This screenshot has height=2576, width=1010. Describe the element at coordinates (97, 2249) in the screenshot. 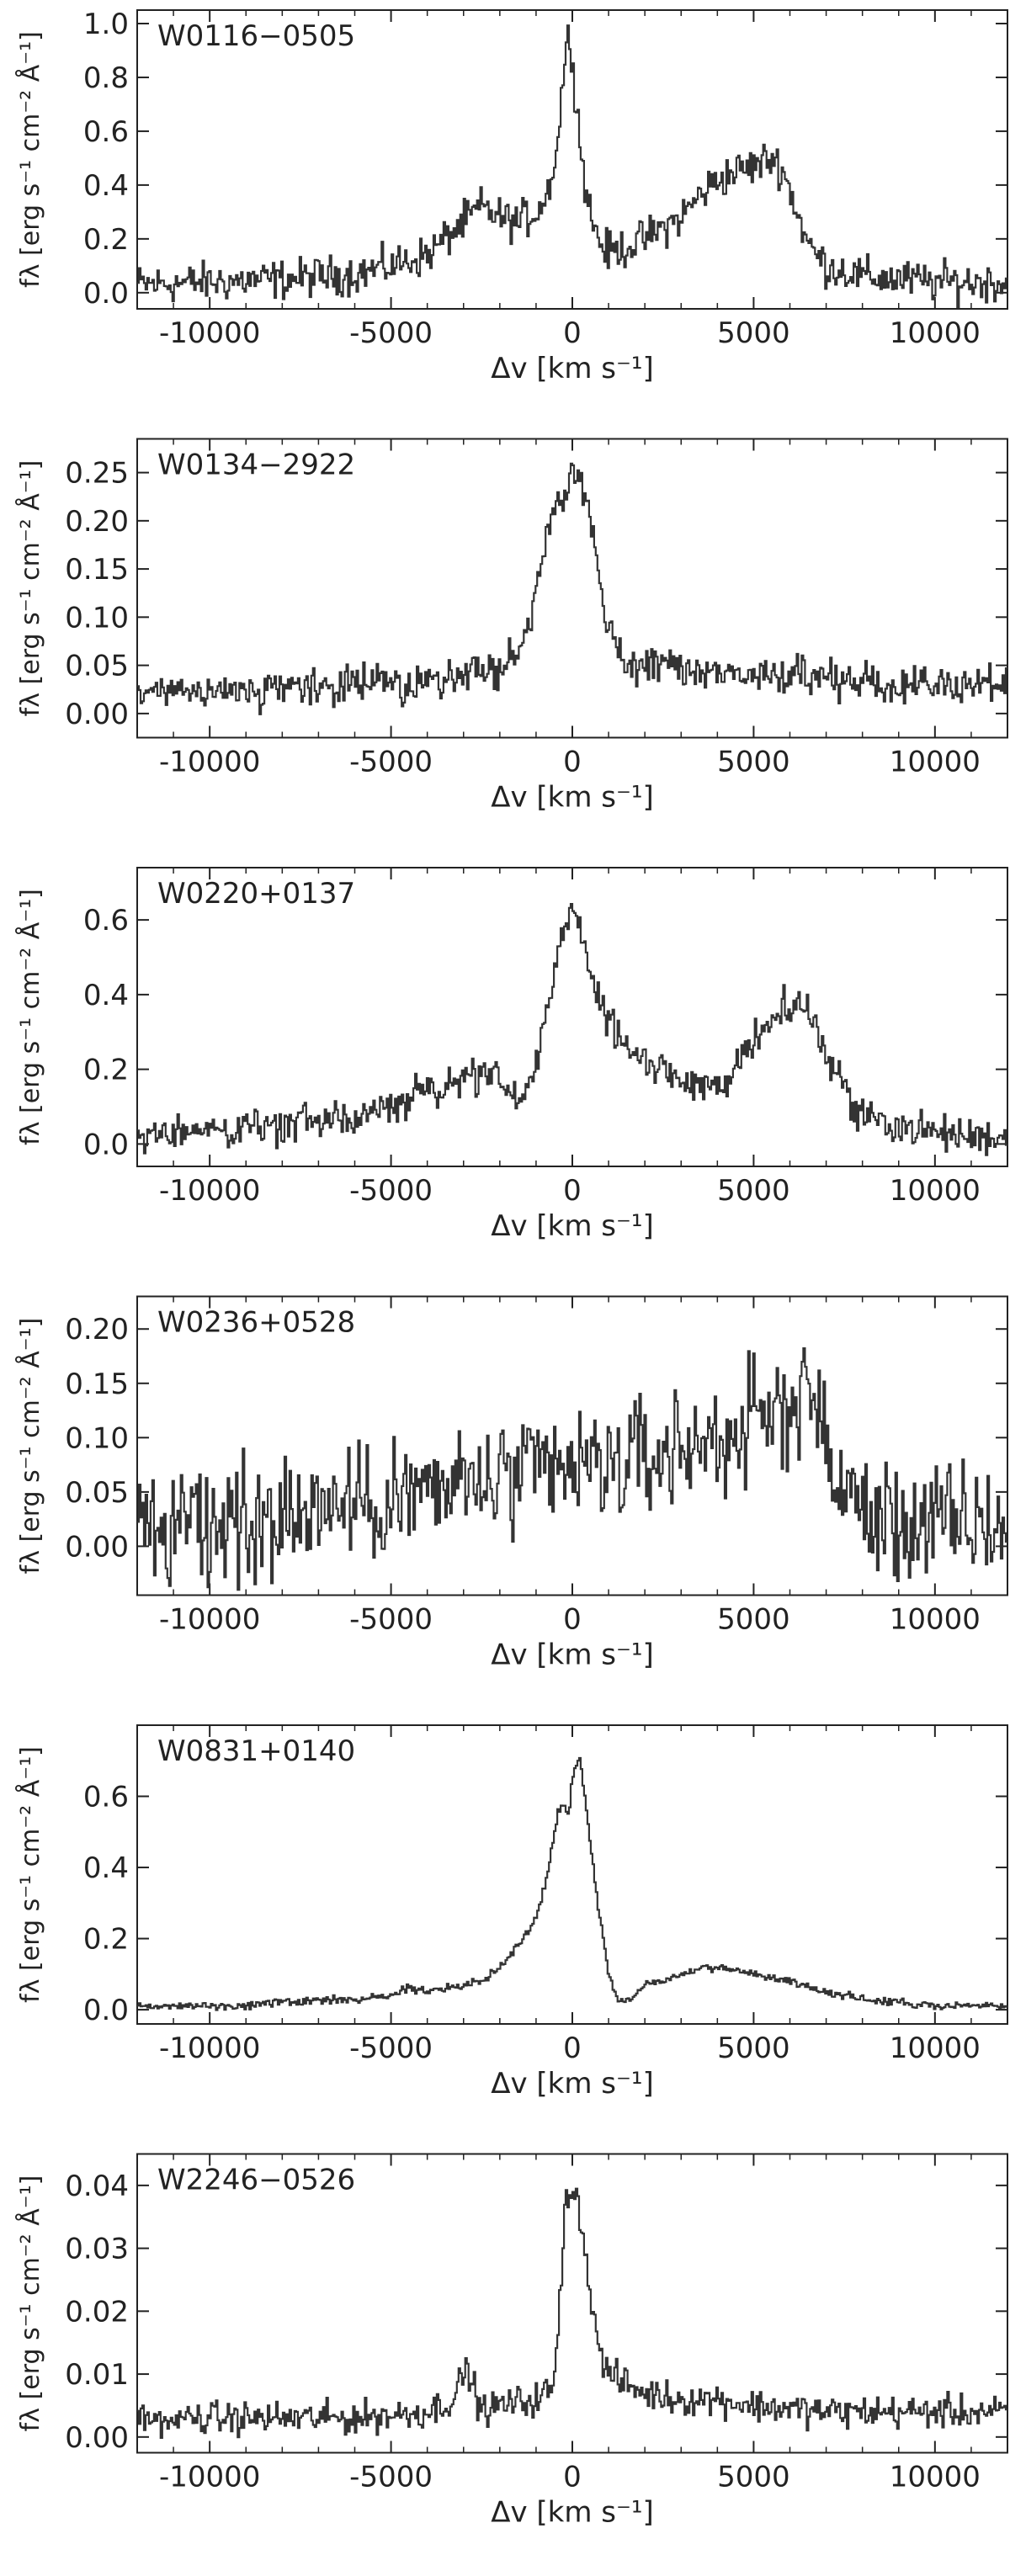

I see `y-tick-label: 0.03` at that location.